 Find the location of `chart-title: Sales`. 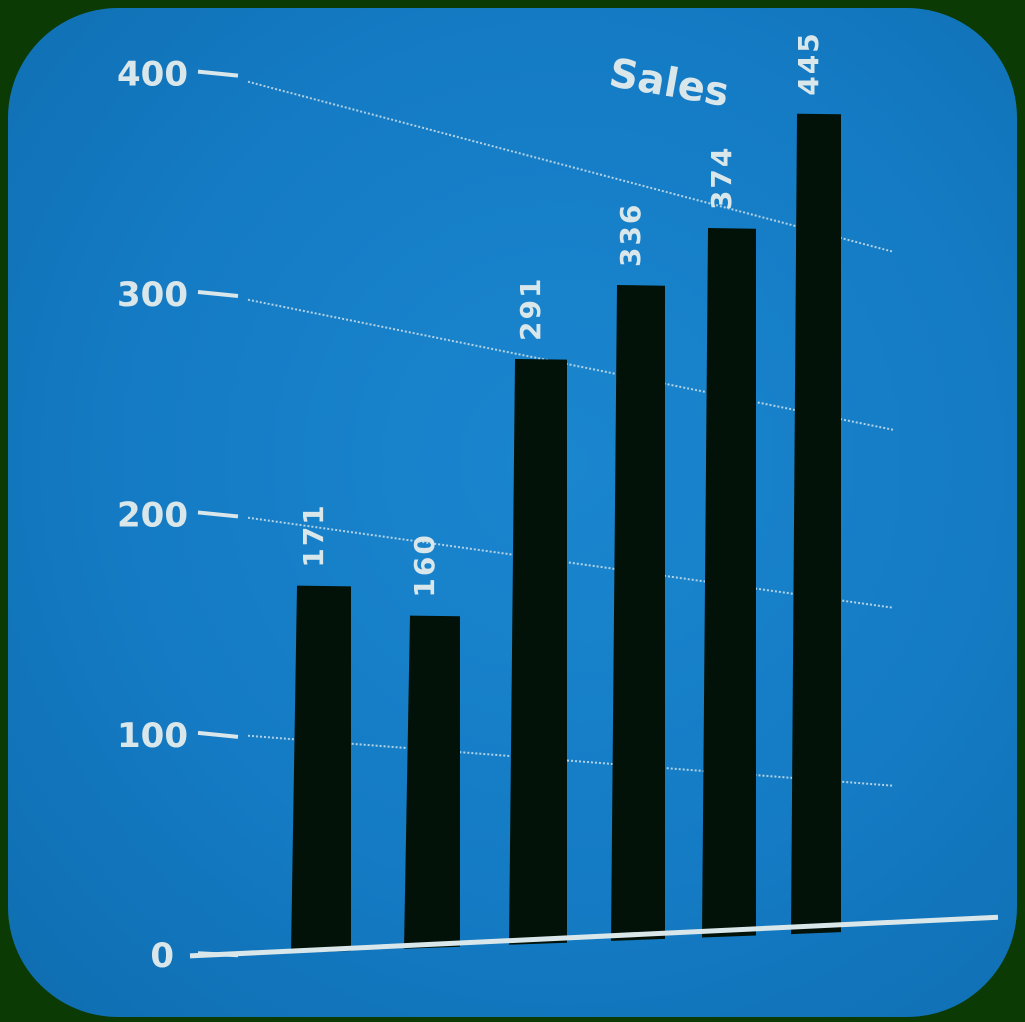

chart-title: Sales is located at coordinates (669, 83).